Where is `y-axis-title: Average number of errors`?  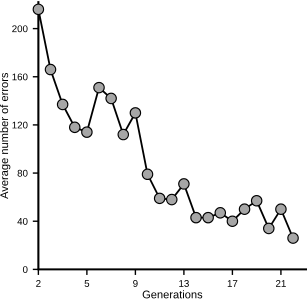 y-axis-title: Average number of errors is located at coordinates (5, 135).